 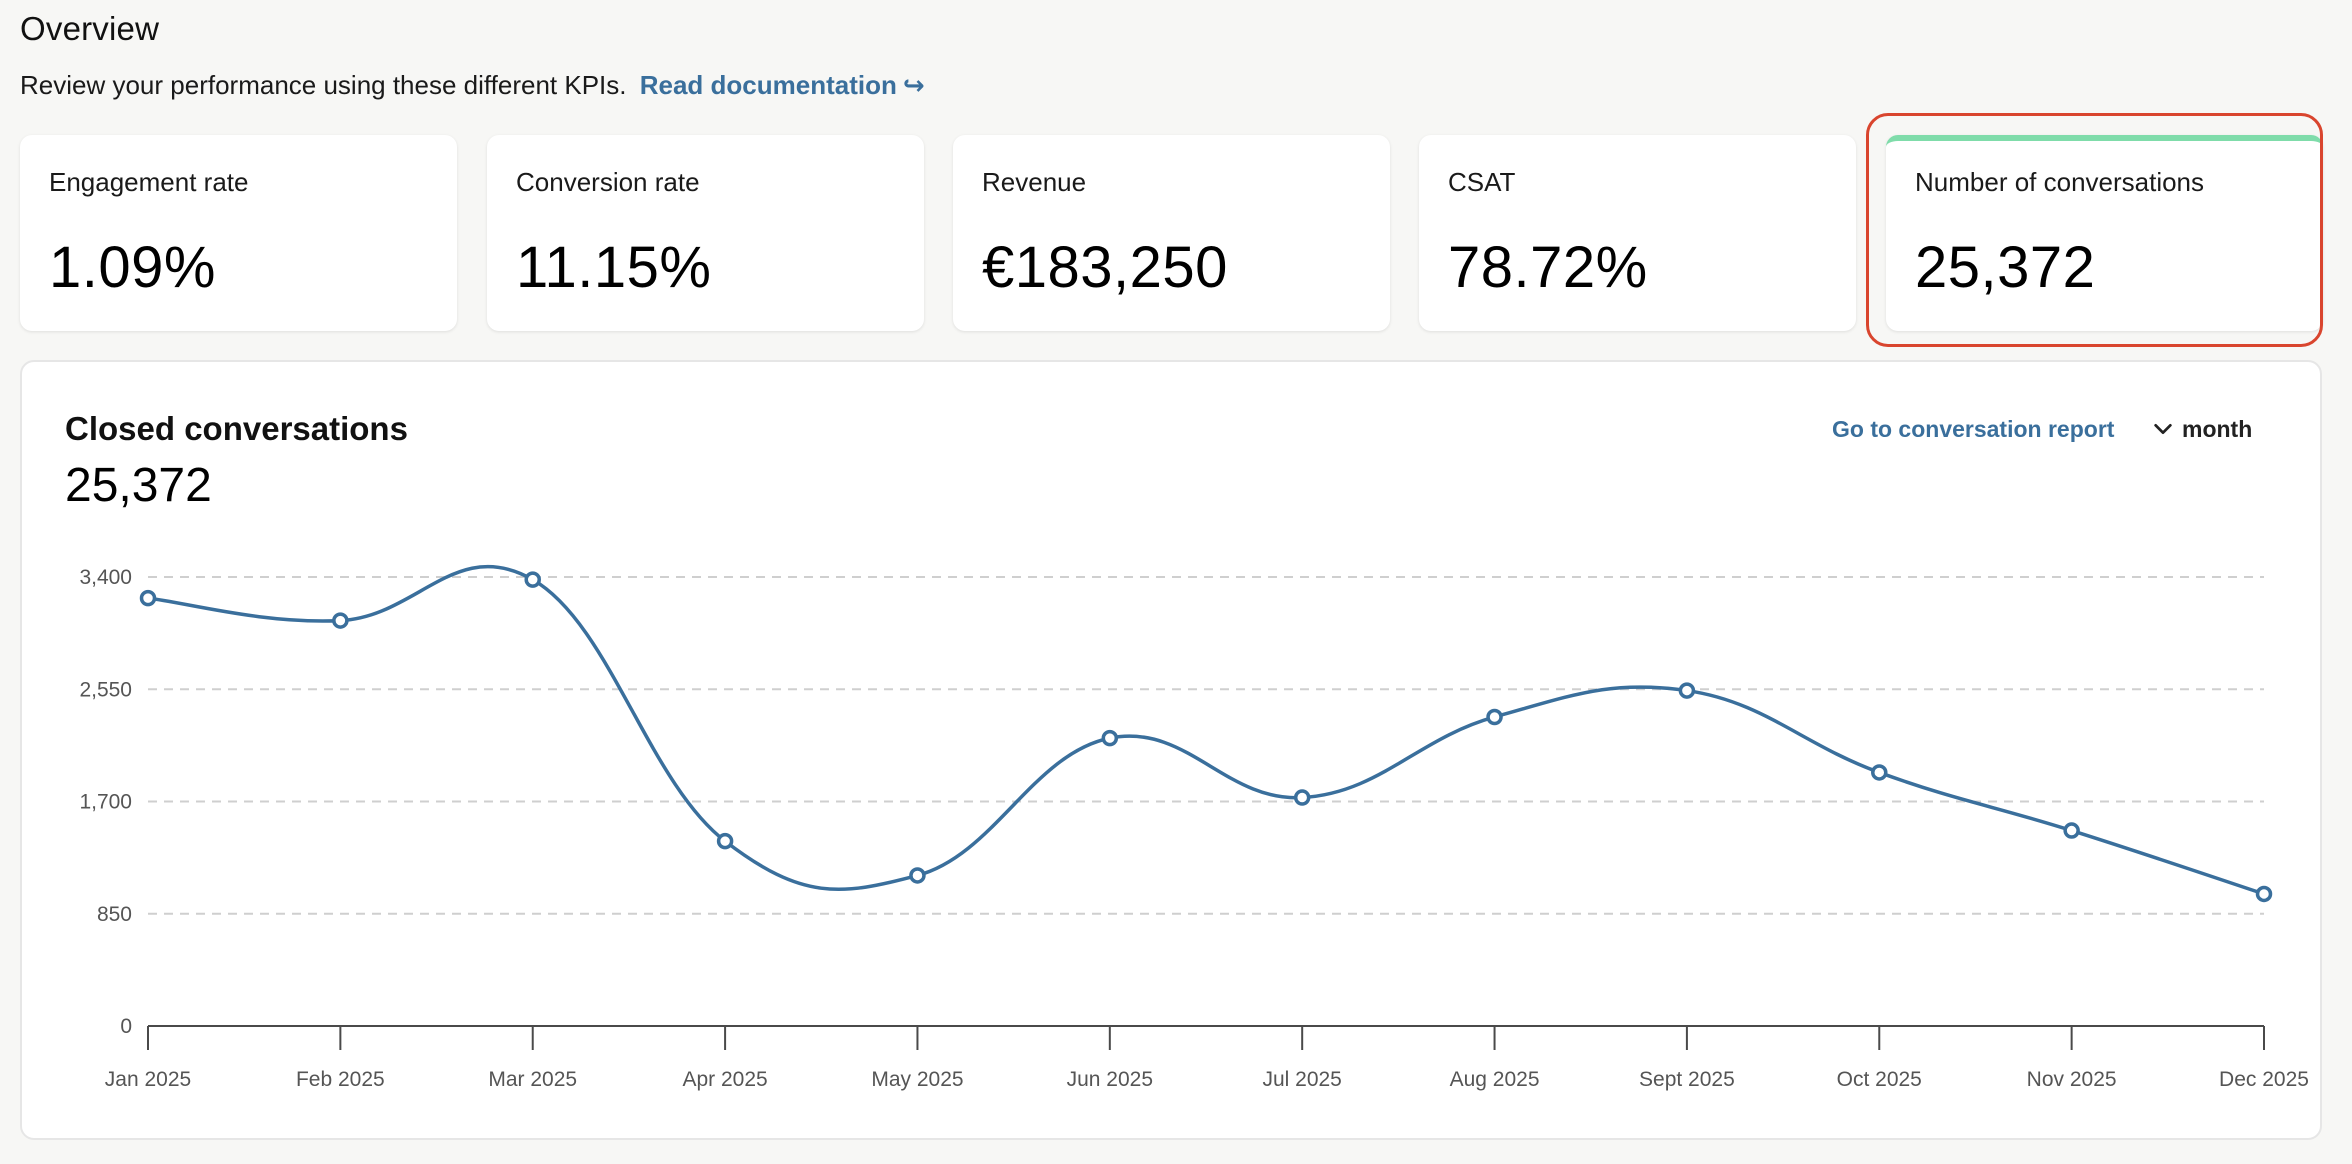 I want to click on chevron-down-icon, so click(x=2163, y=429).